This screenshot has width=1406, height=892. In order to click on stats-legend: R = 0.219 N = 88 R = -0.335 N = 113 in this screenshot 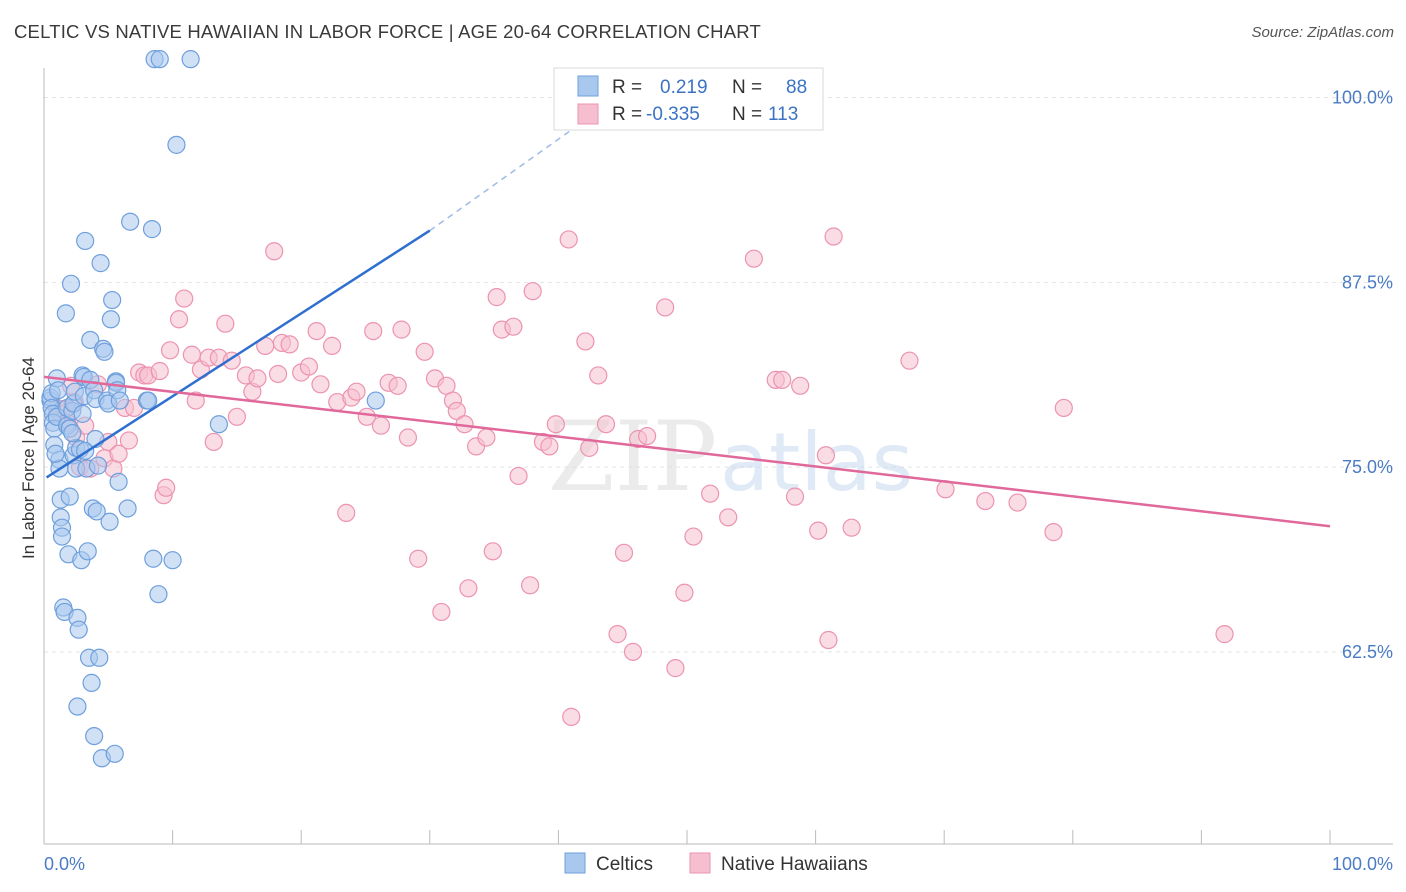, I will do `click(688, 99)`.